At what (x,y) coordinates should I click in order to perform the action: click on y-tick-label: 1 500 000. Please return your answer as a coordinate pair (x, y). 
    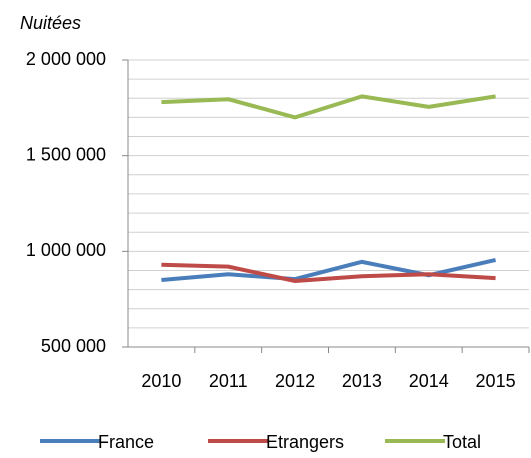
    Looking at the image, I should click on (66, 154).